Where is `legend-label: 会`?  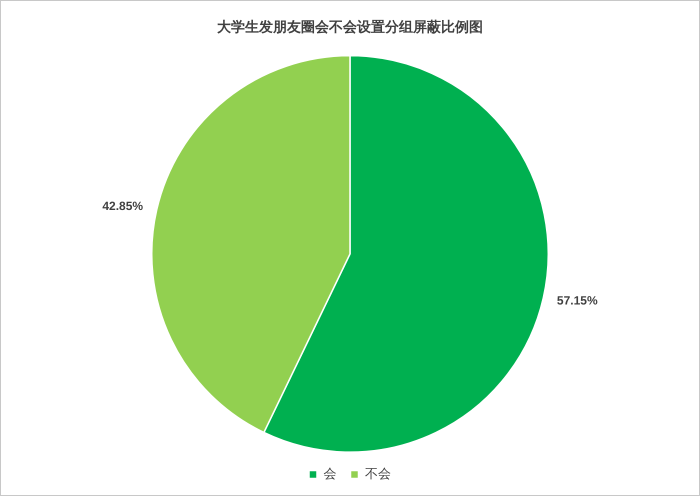 legend-label: 会 is located at coordinates (330, 474).